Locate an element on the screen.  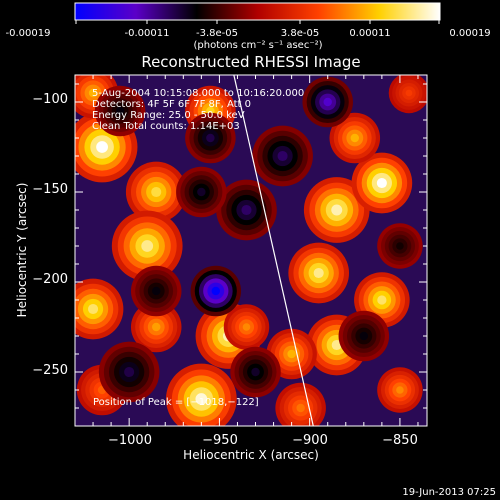
x-tick-label-0: −1000 is located at coordinates (130, 440).